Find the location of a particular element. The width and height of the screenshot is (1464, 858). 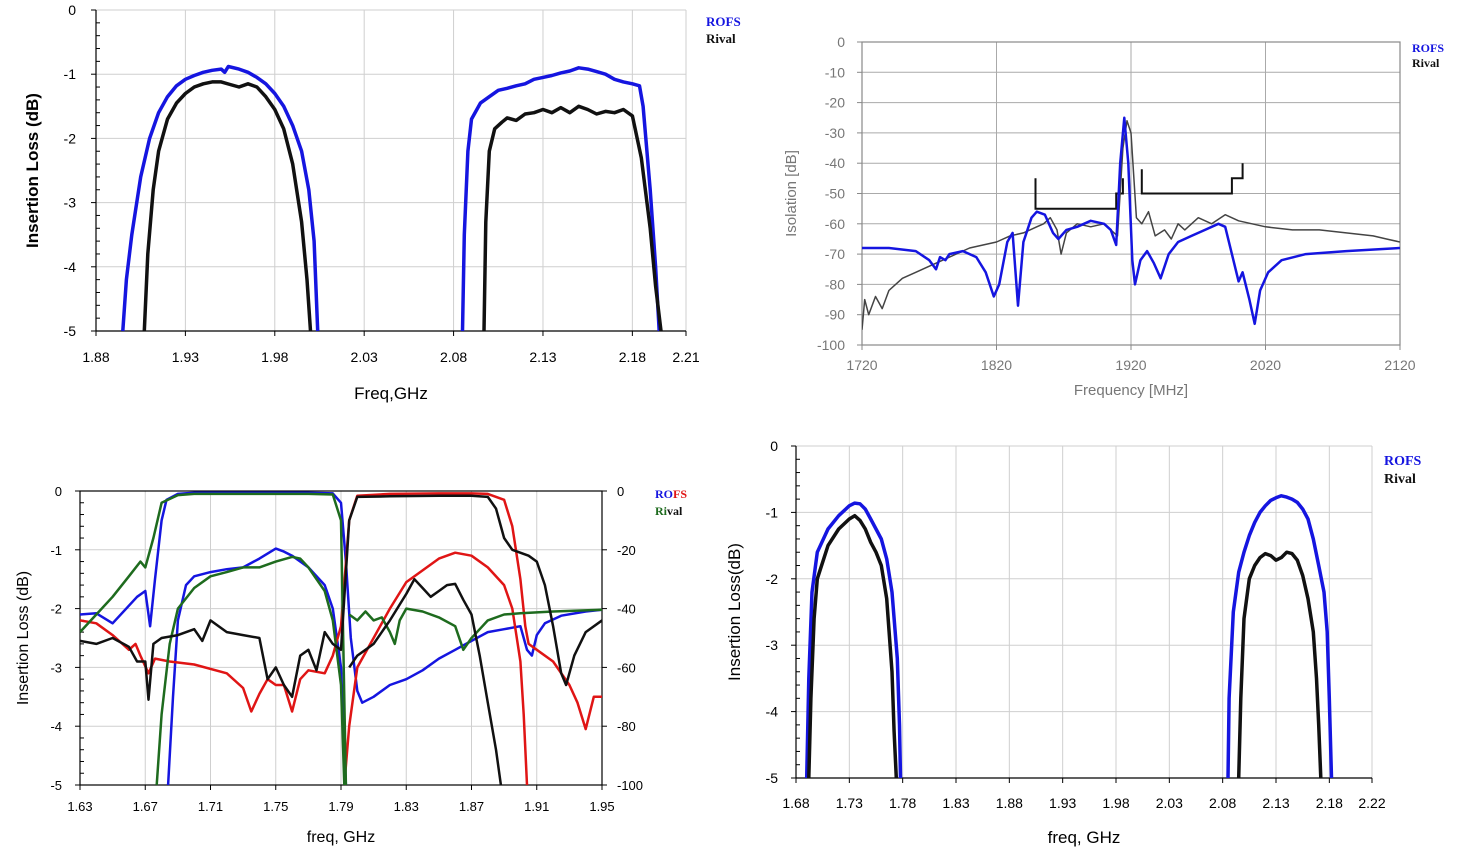

x-tick-label: 2.08 is located at coordinates (1222, 803).